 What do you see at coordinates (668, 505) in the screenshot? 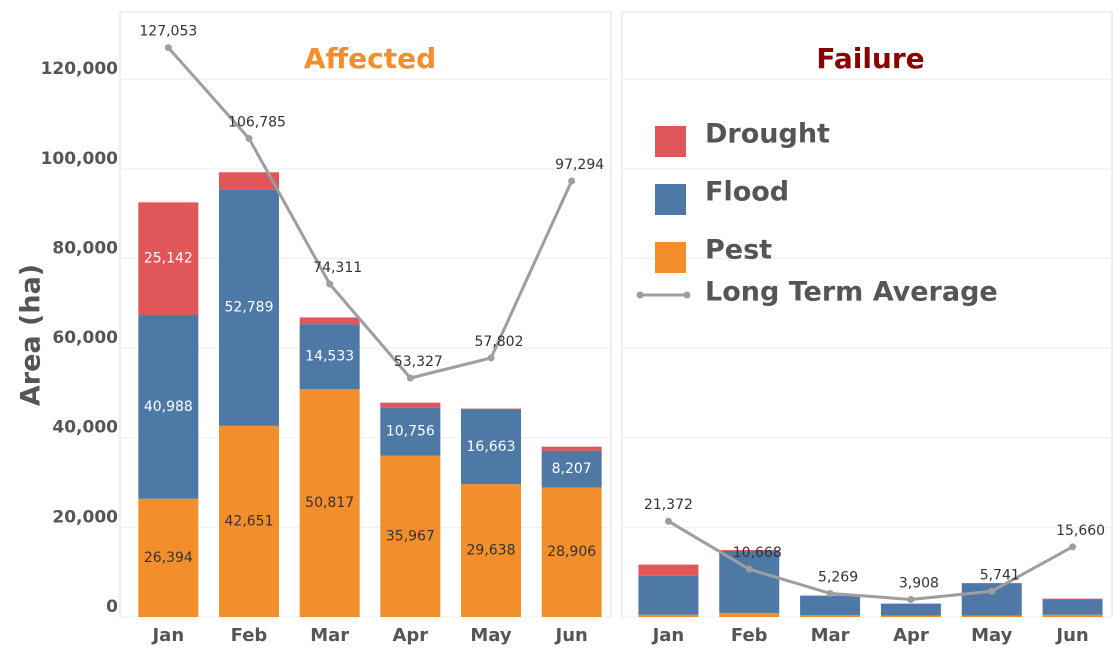
I see `line-label: 21,372` at bounding box center [668, 505].